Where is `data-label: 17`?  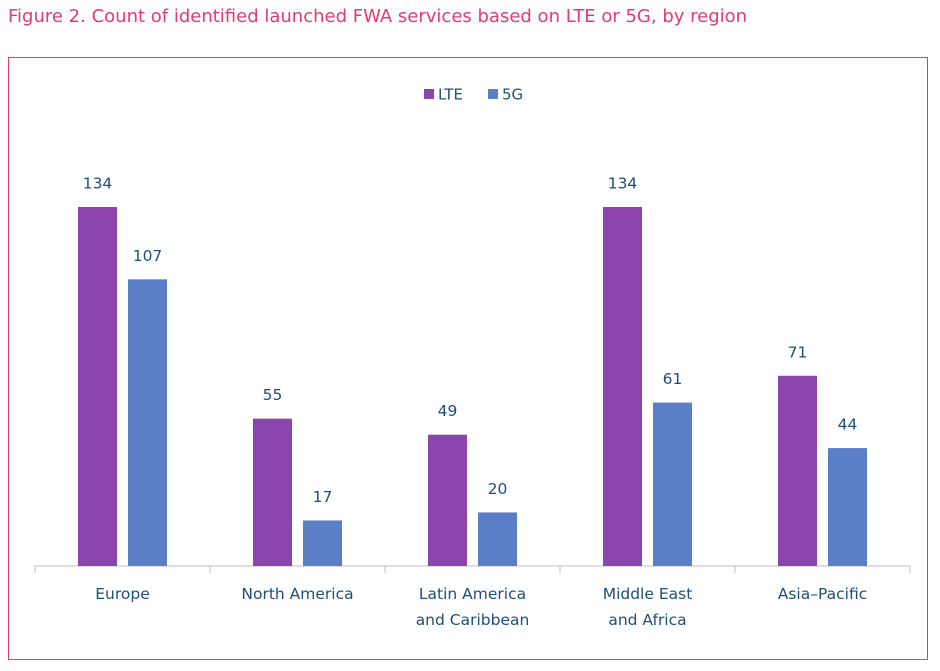
data-label: 17 is located at coordinates (323, 497).